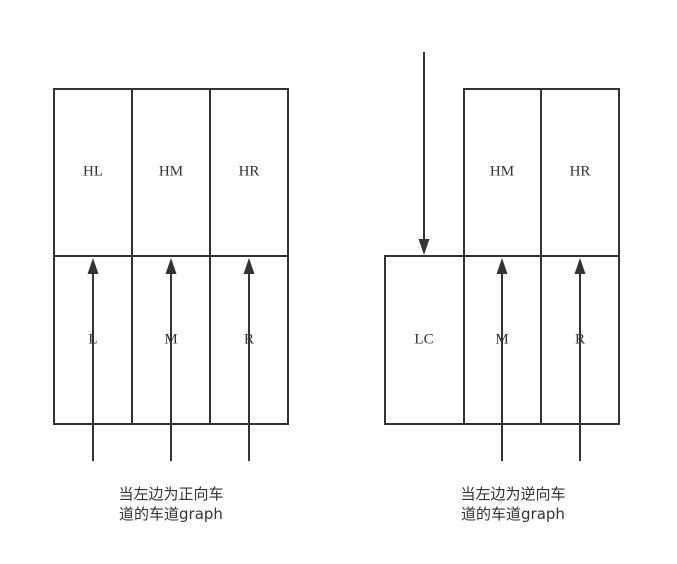  I want to click on label-hm-right: HM, so click(502, 171).